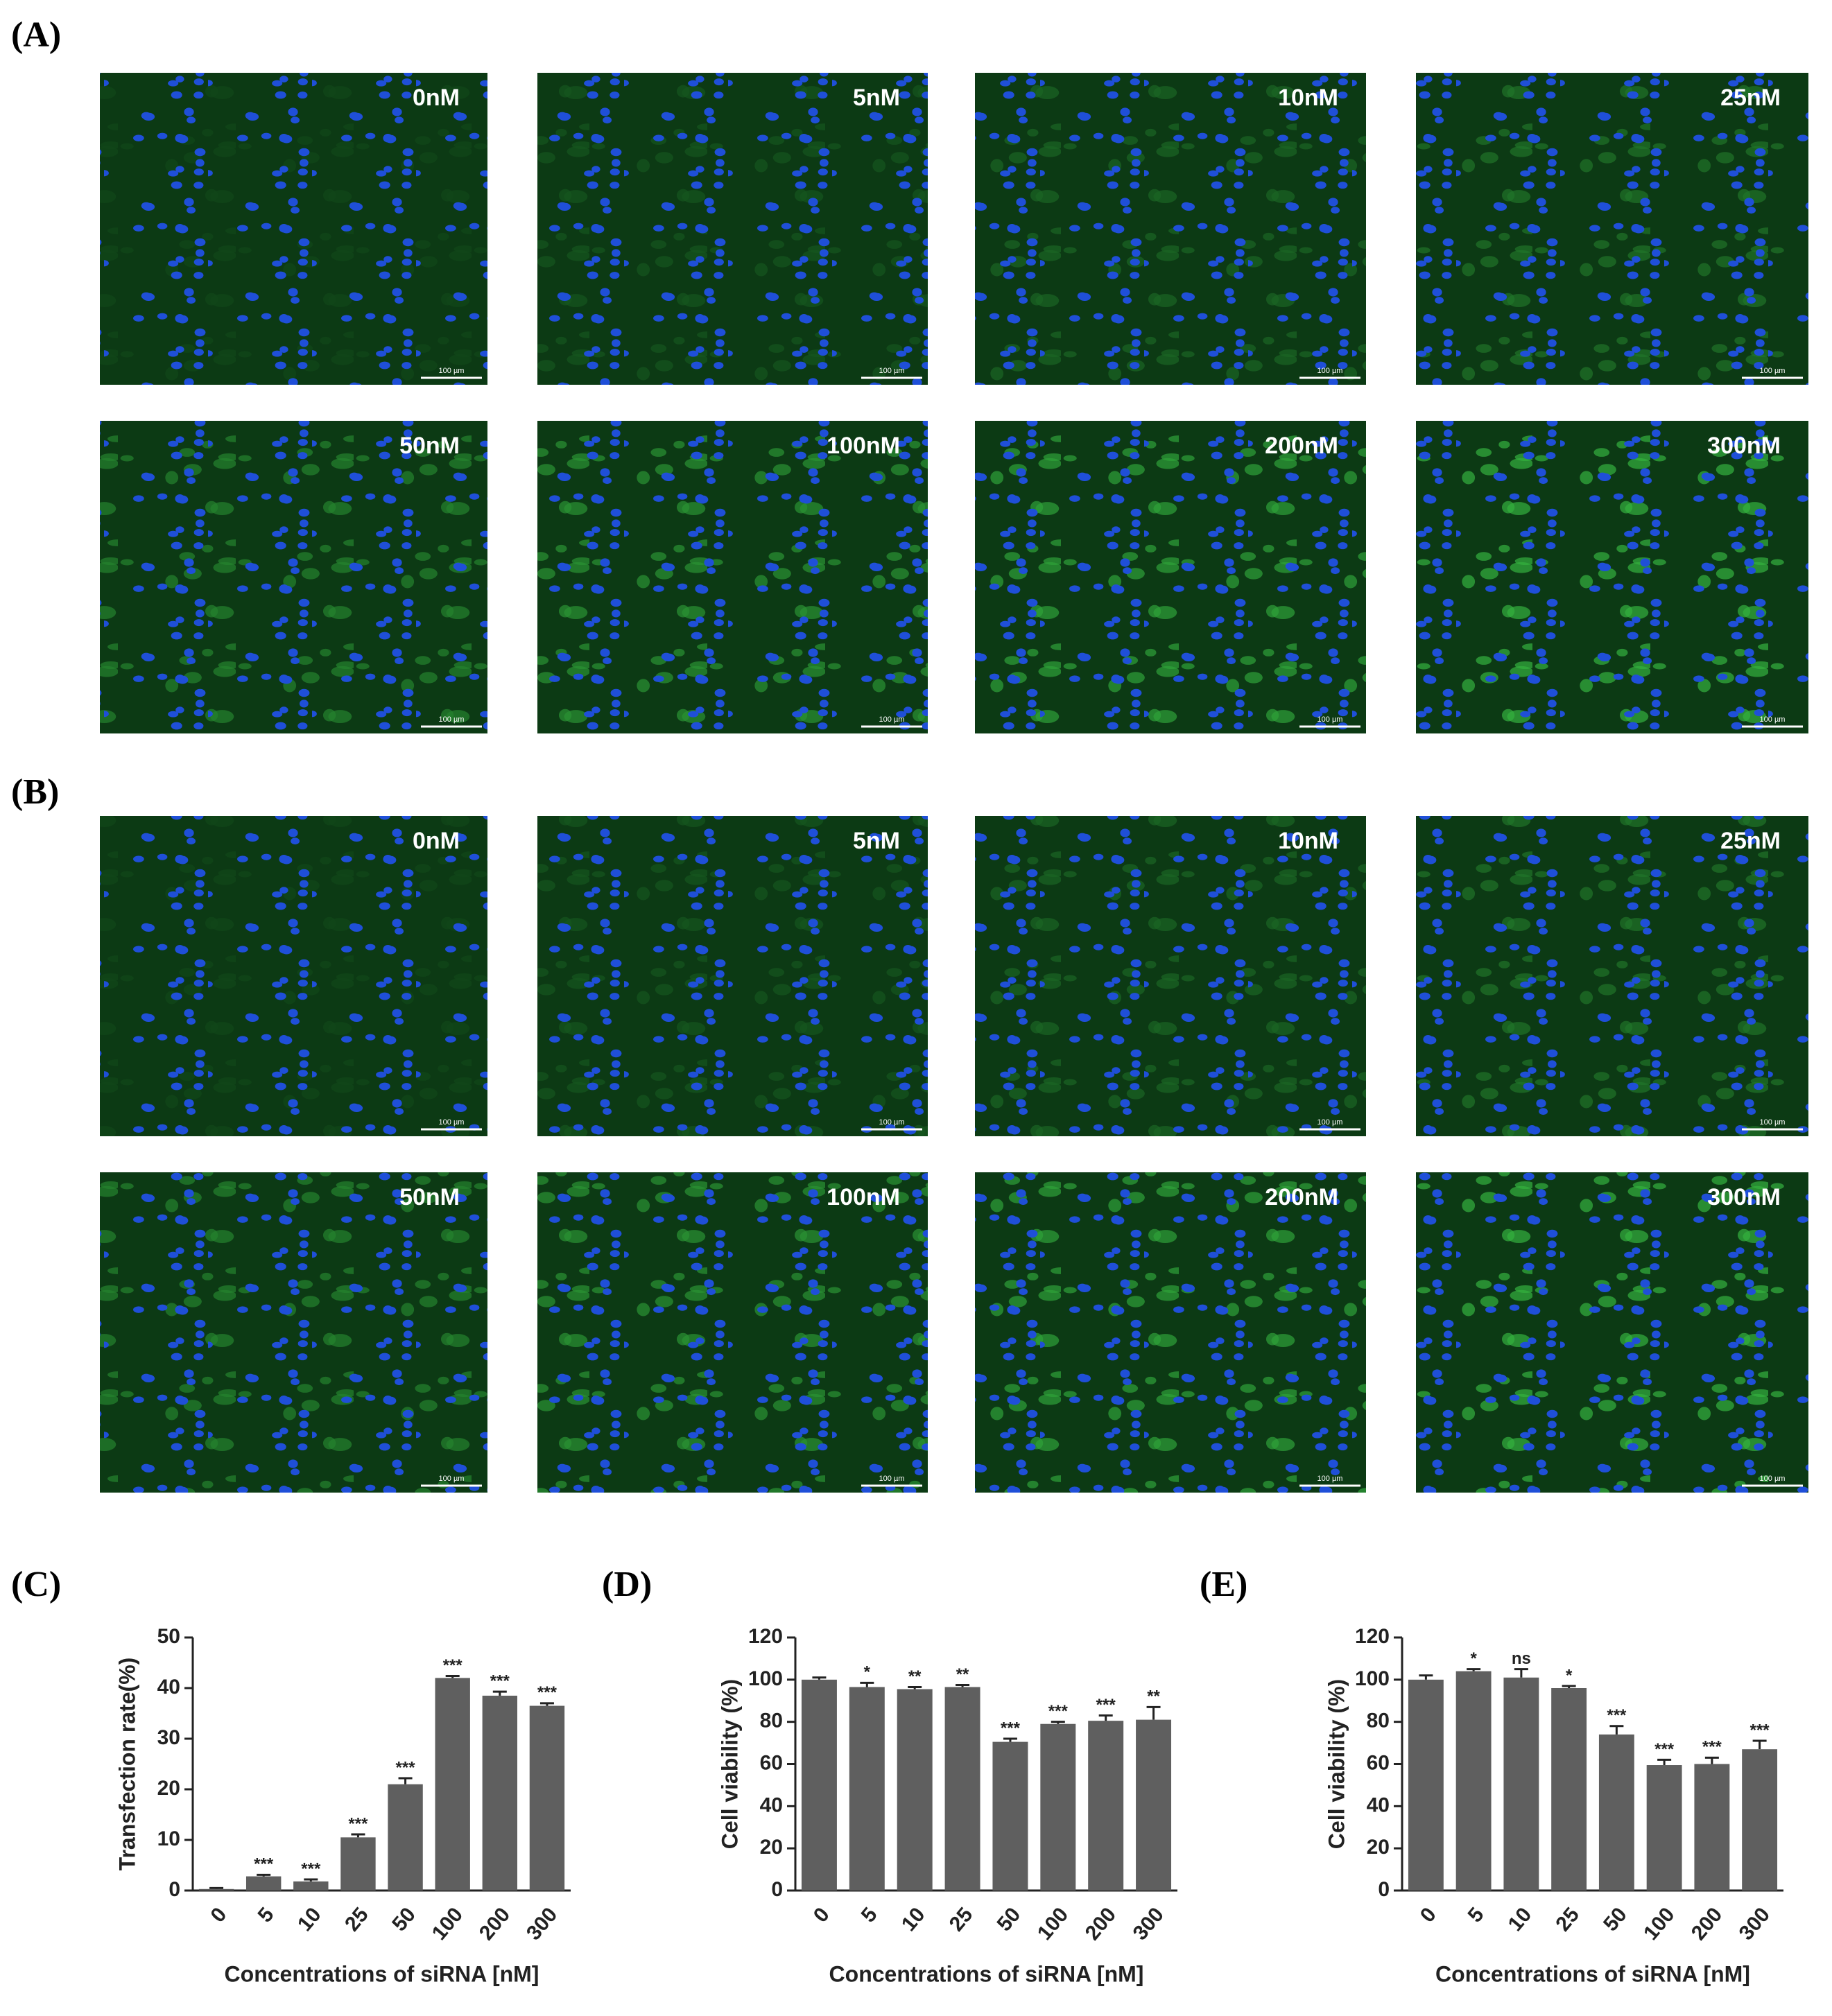  What do you see at coordinates (168, 1636) in the screenshot?
I see `y-tick-label: 50` at bounding box center [168, 1636].